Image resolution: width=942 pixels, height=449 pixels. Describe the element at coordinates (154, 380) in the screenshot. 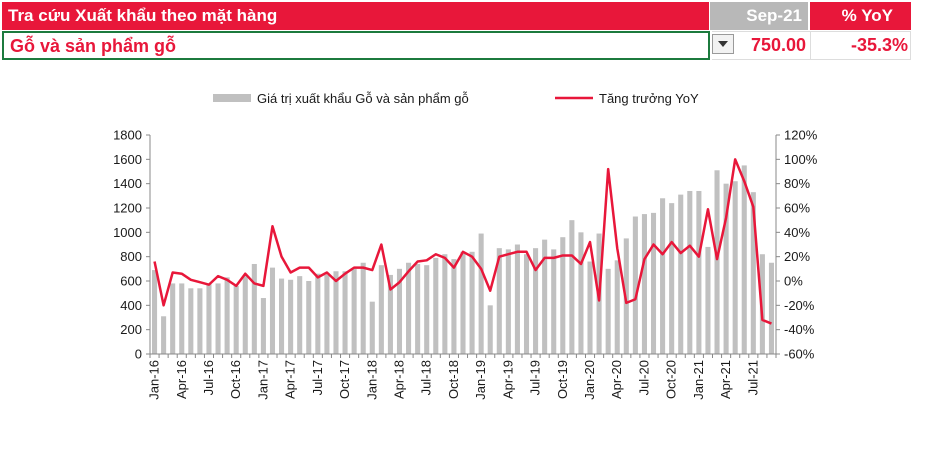

I see `x-tick-label: Jan-16` at that location.